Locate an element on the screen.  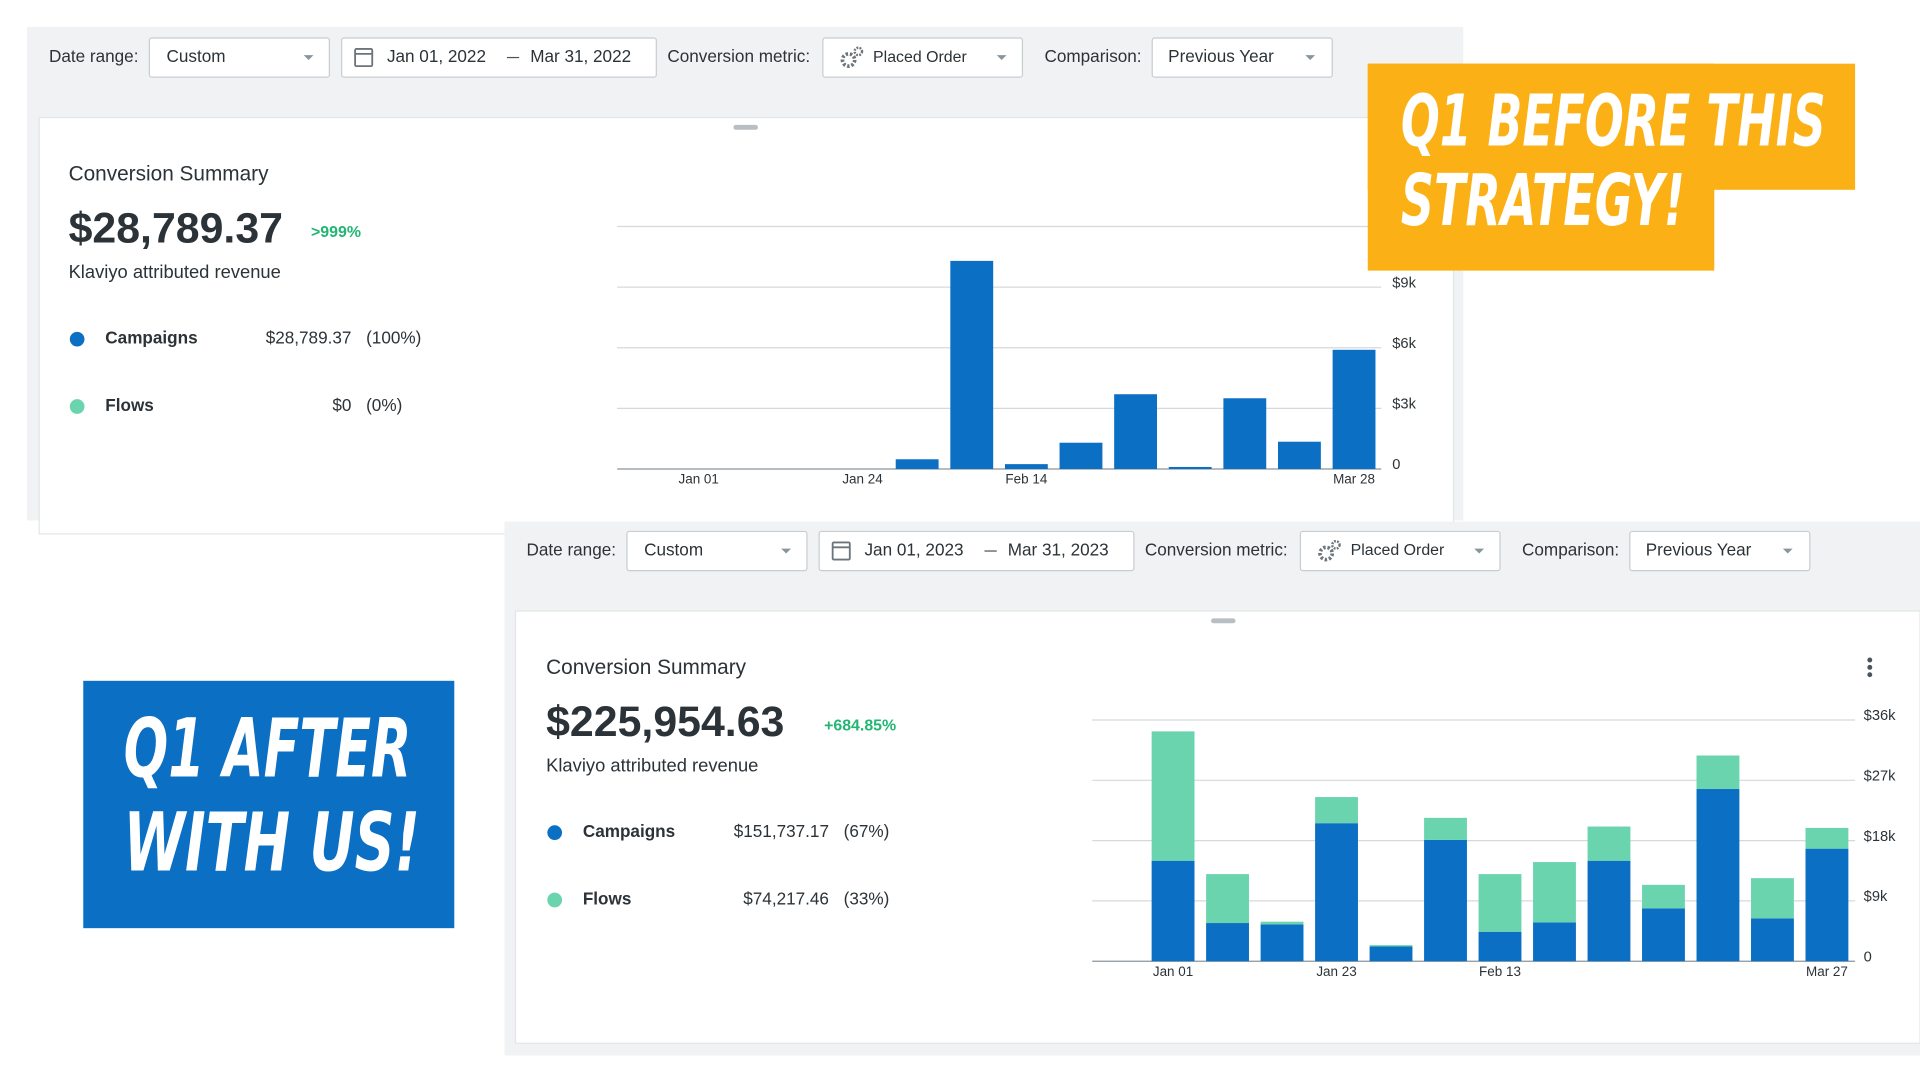
summary-total: $28,789.37 is located at coordinates (176, 229).